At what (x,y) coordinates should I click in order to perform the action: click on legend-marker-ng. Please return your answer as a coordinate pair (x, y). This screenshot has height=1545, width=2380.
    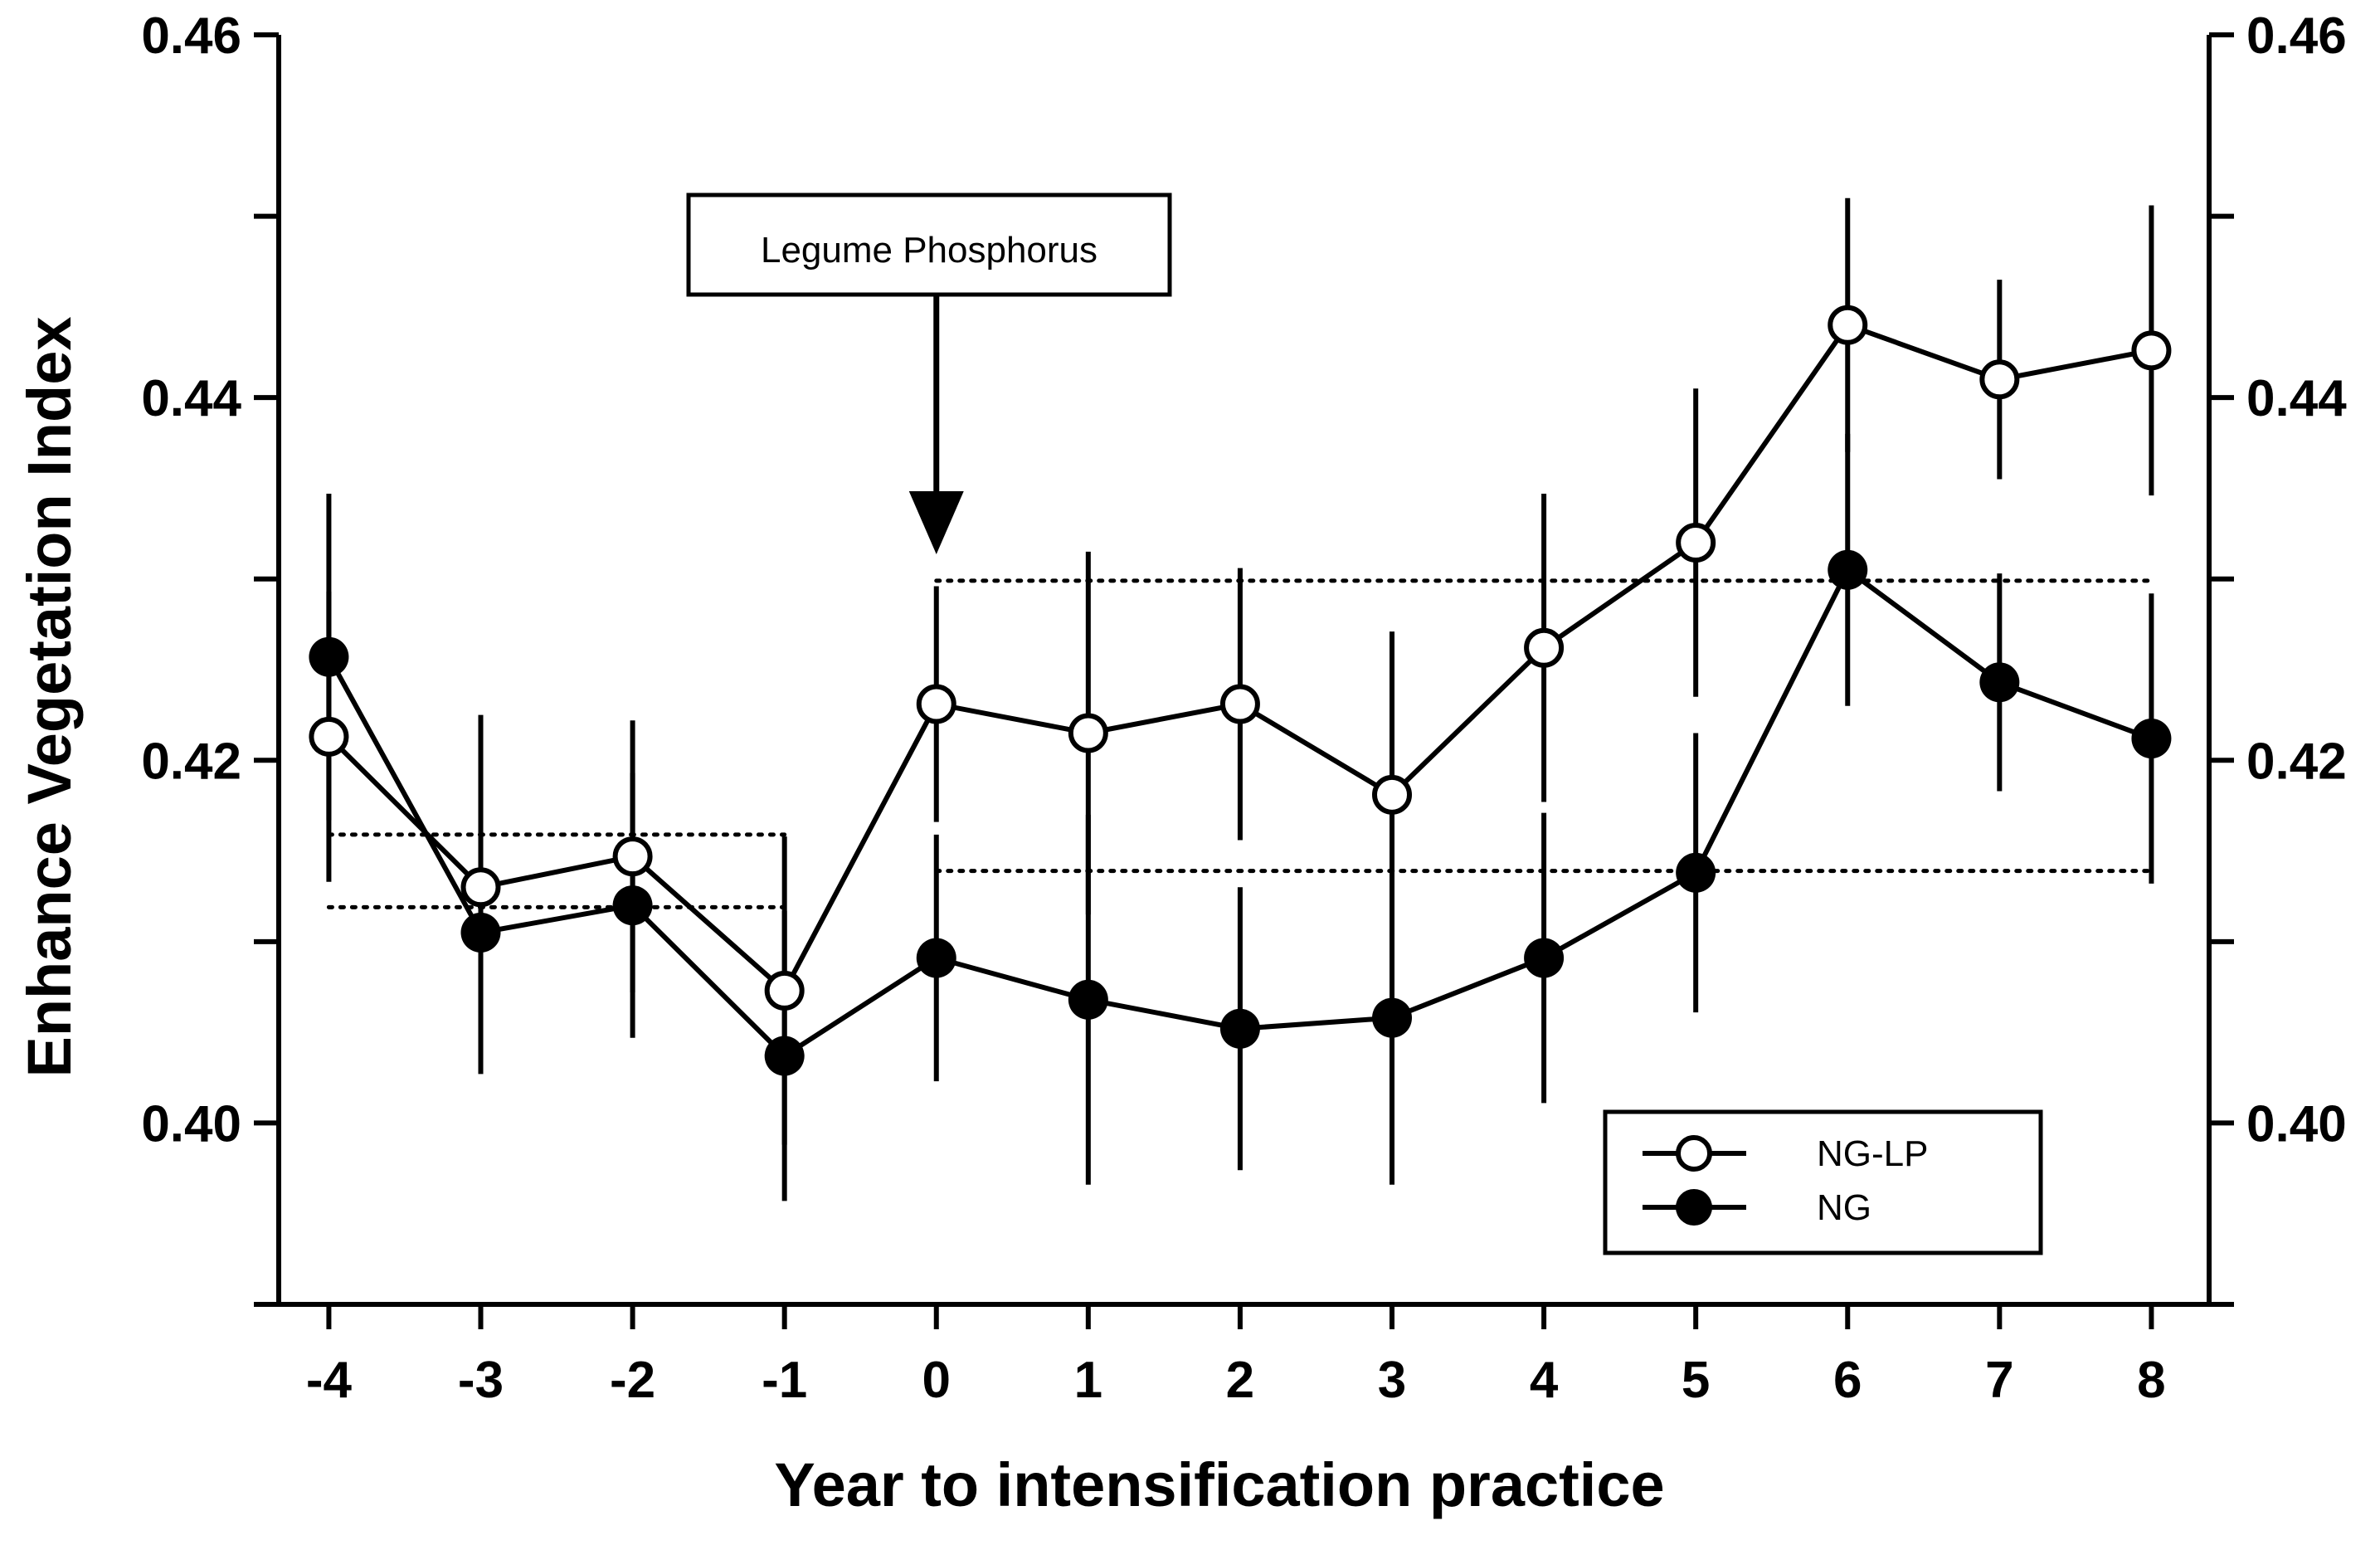
    Looking at the image, I should click on (1694, 1207).